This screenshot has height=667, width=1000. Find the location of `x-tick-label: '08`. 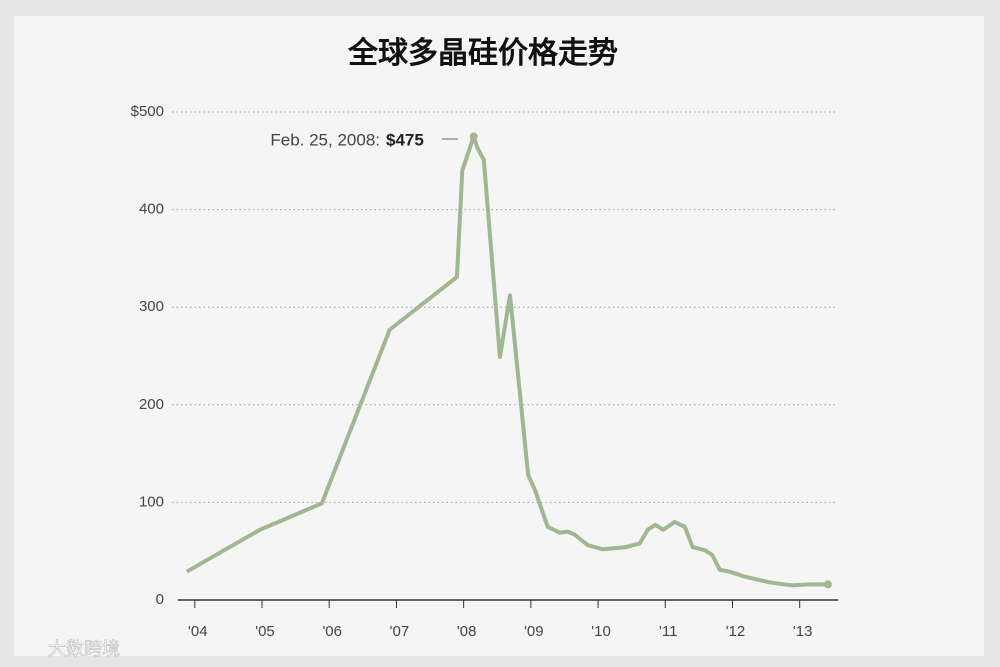

x-tick-label: '08 is located at coordinates (467, 631).